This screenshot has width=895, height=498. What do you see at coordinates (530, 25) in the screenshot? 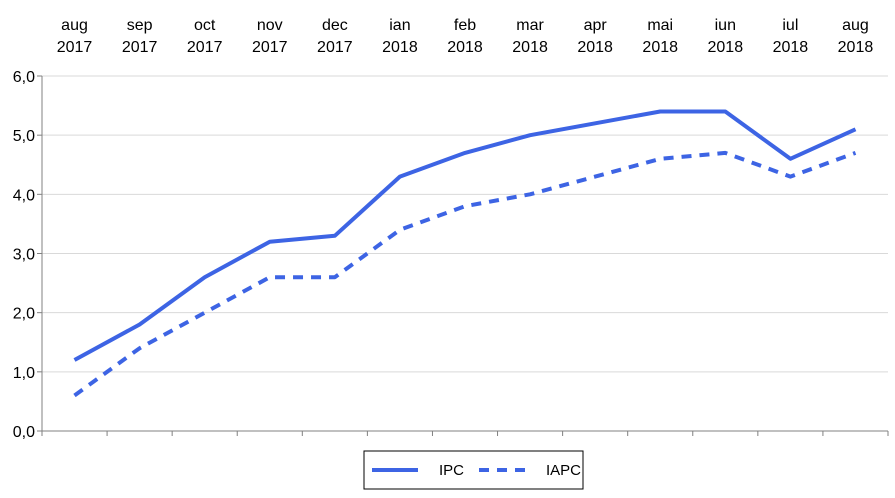
I see `x-label-month: mar` at bounding box center [530, 25].